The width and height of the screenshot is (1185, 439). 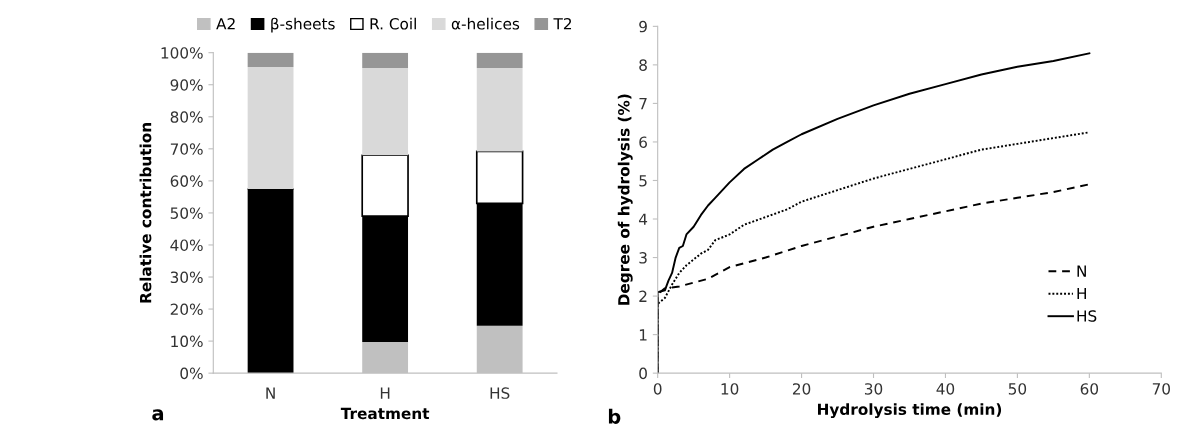 I want to click on y-tick-label: 0, so click(x=643, y=373).